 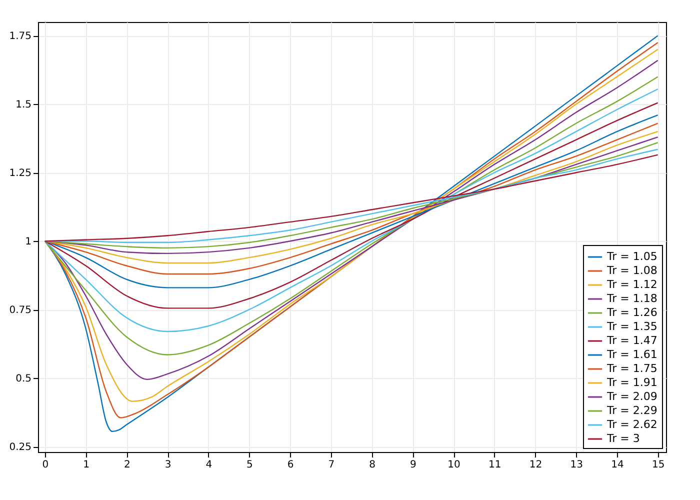 I want to click on x-tick-label: 3, so click(x=168, y=465).